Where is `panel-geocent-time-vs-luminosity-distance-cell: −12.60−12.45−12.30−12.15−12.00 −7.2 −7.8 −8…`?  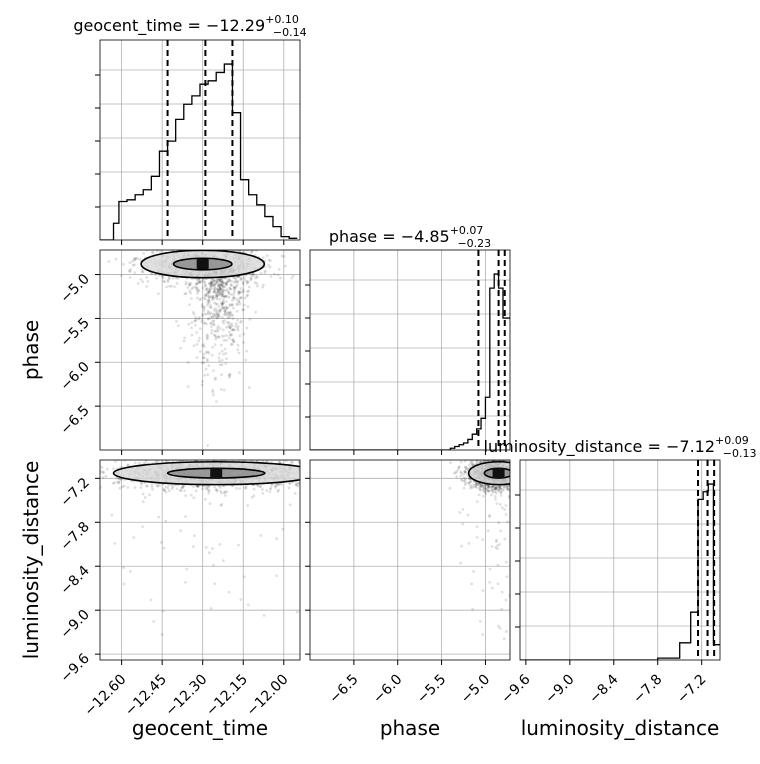
panel-geocent-time-vs-luminosity-distance-cell: −12.60−12.45−12.30−12.15−12.00 −7.2 −7.8 −8… is located at coordinates (212, 588).